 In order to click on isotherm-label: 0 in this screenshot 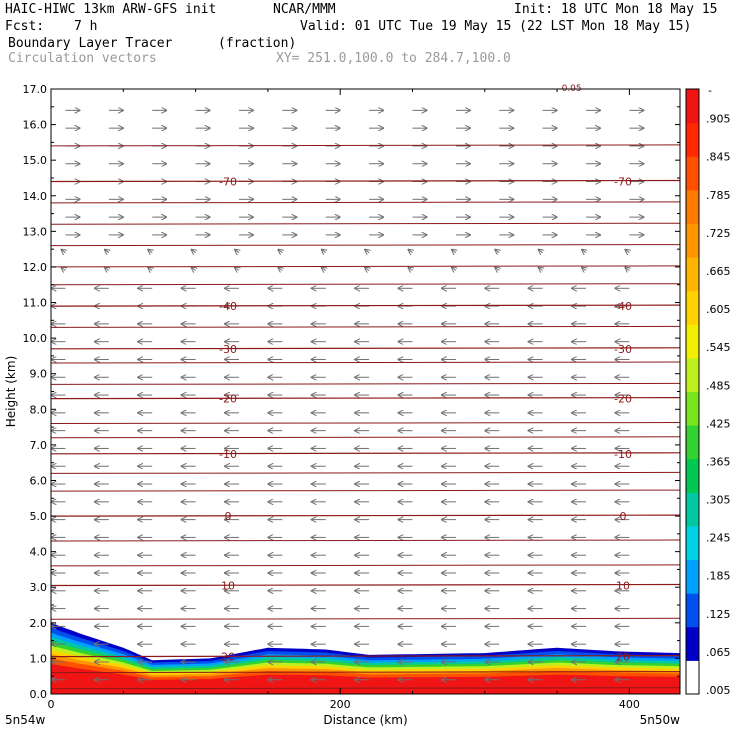, I will do `click(228, 516)`.